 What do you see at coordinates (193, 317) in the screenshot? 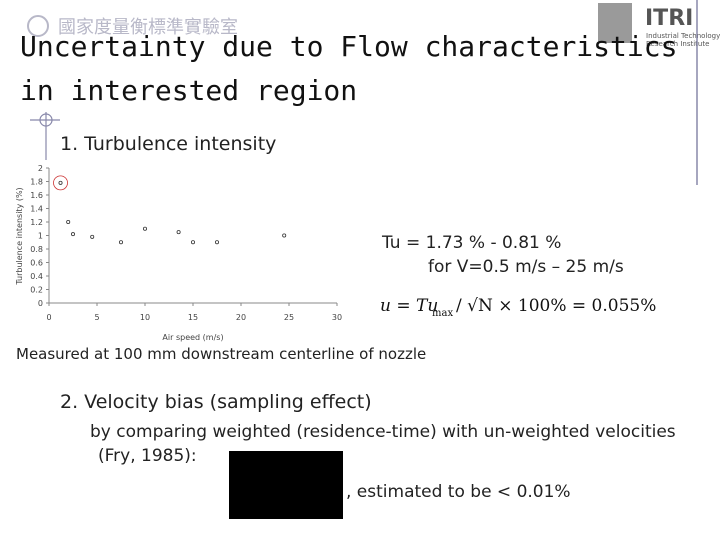
I see `x-tick-label: 15` at bounding box center [193, 317].